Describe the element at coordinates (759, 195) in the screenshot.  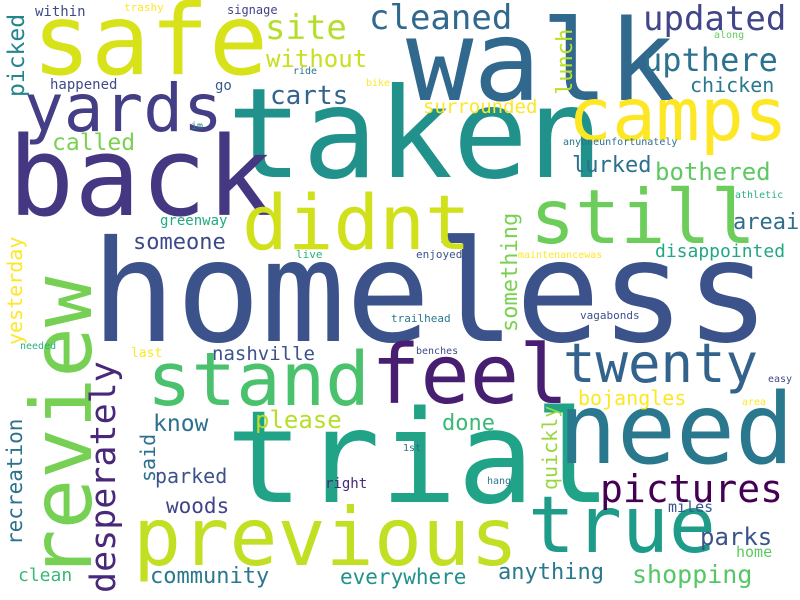
I see `word: athletic` at that location.